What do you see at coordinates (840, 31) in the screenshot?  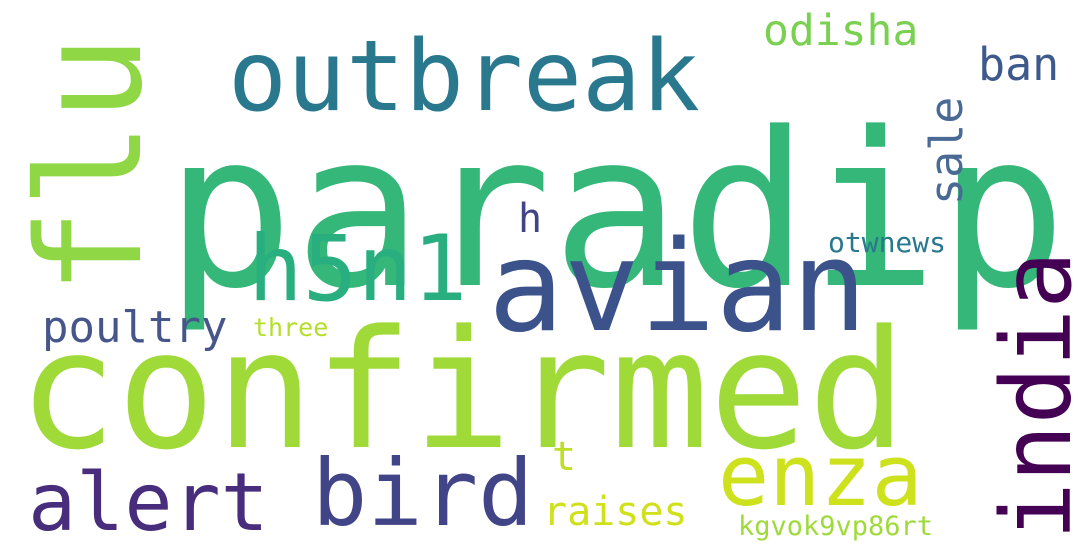 I see `word: odisha` at bounding box center [840, 31].